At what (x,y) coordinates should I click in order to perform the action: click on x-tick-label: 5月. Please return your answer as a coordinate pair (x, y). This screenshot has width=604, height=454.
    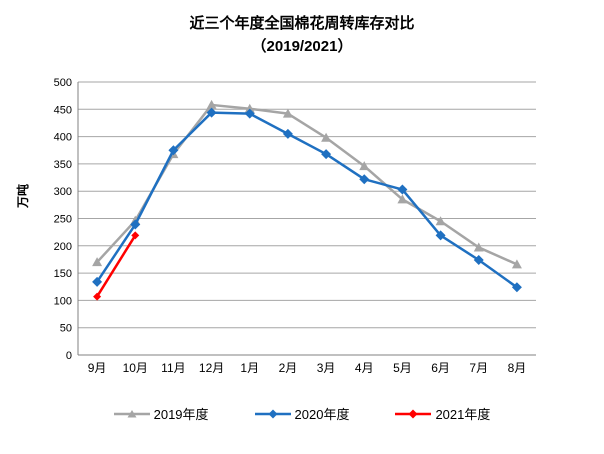
    Looking at the image, I should click on (402, 368).